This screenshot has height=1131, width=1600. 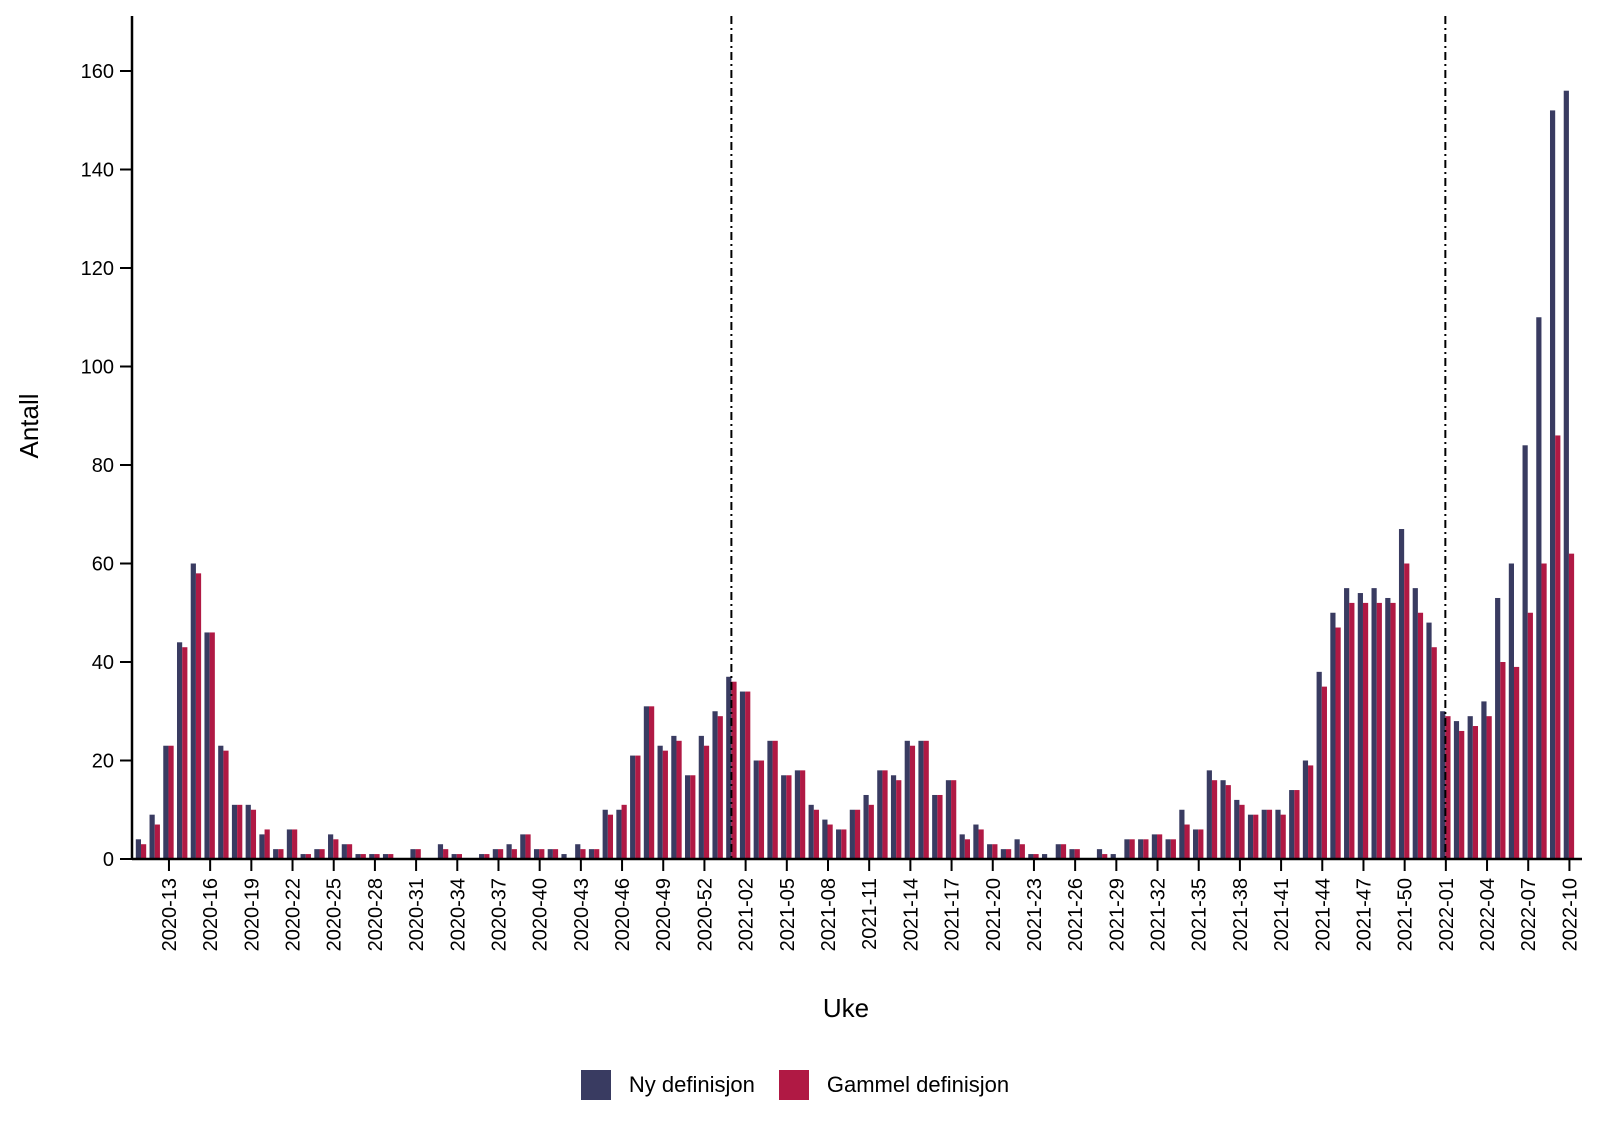 What do you see at coordinates (918, 1084) in the screenshot?
I see `legend-label-gammel: Gammel definisjon` at bounding box center [918, 1084].